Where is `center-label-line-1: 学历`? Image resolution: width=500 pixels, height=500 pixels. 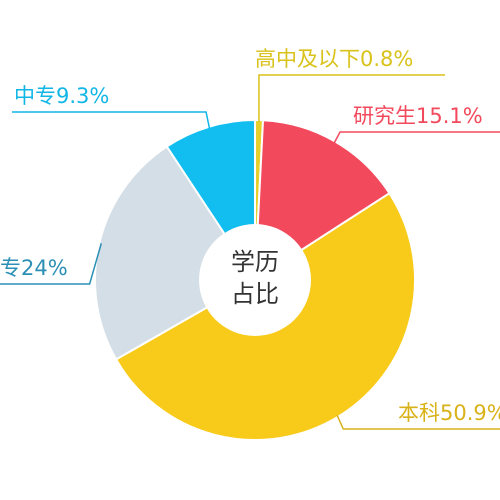
center-label-line-1: 学历 is located at coordinates (255, 262).